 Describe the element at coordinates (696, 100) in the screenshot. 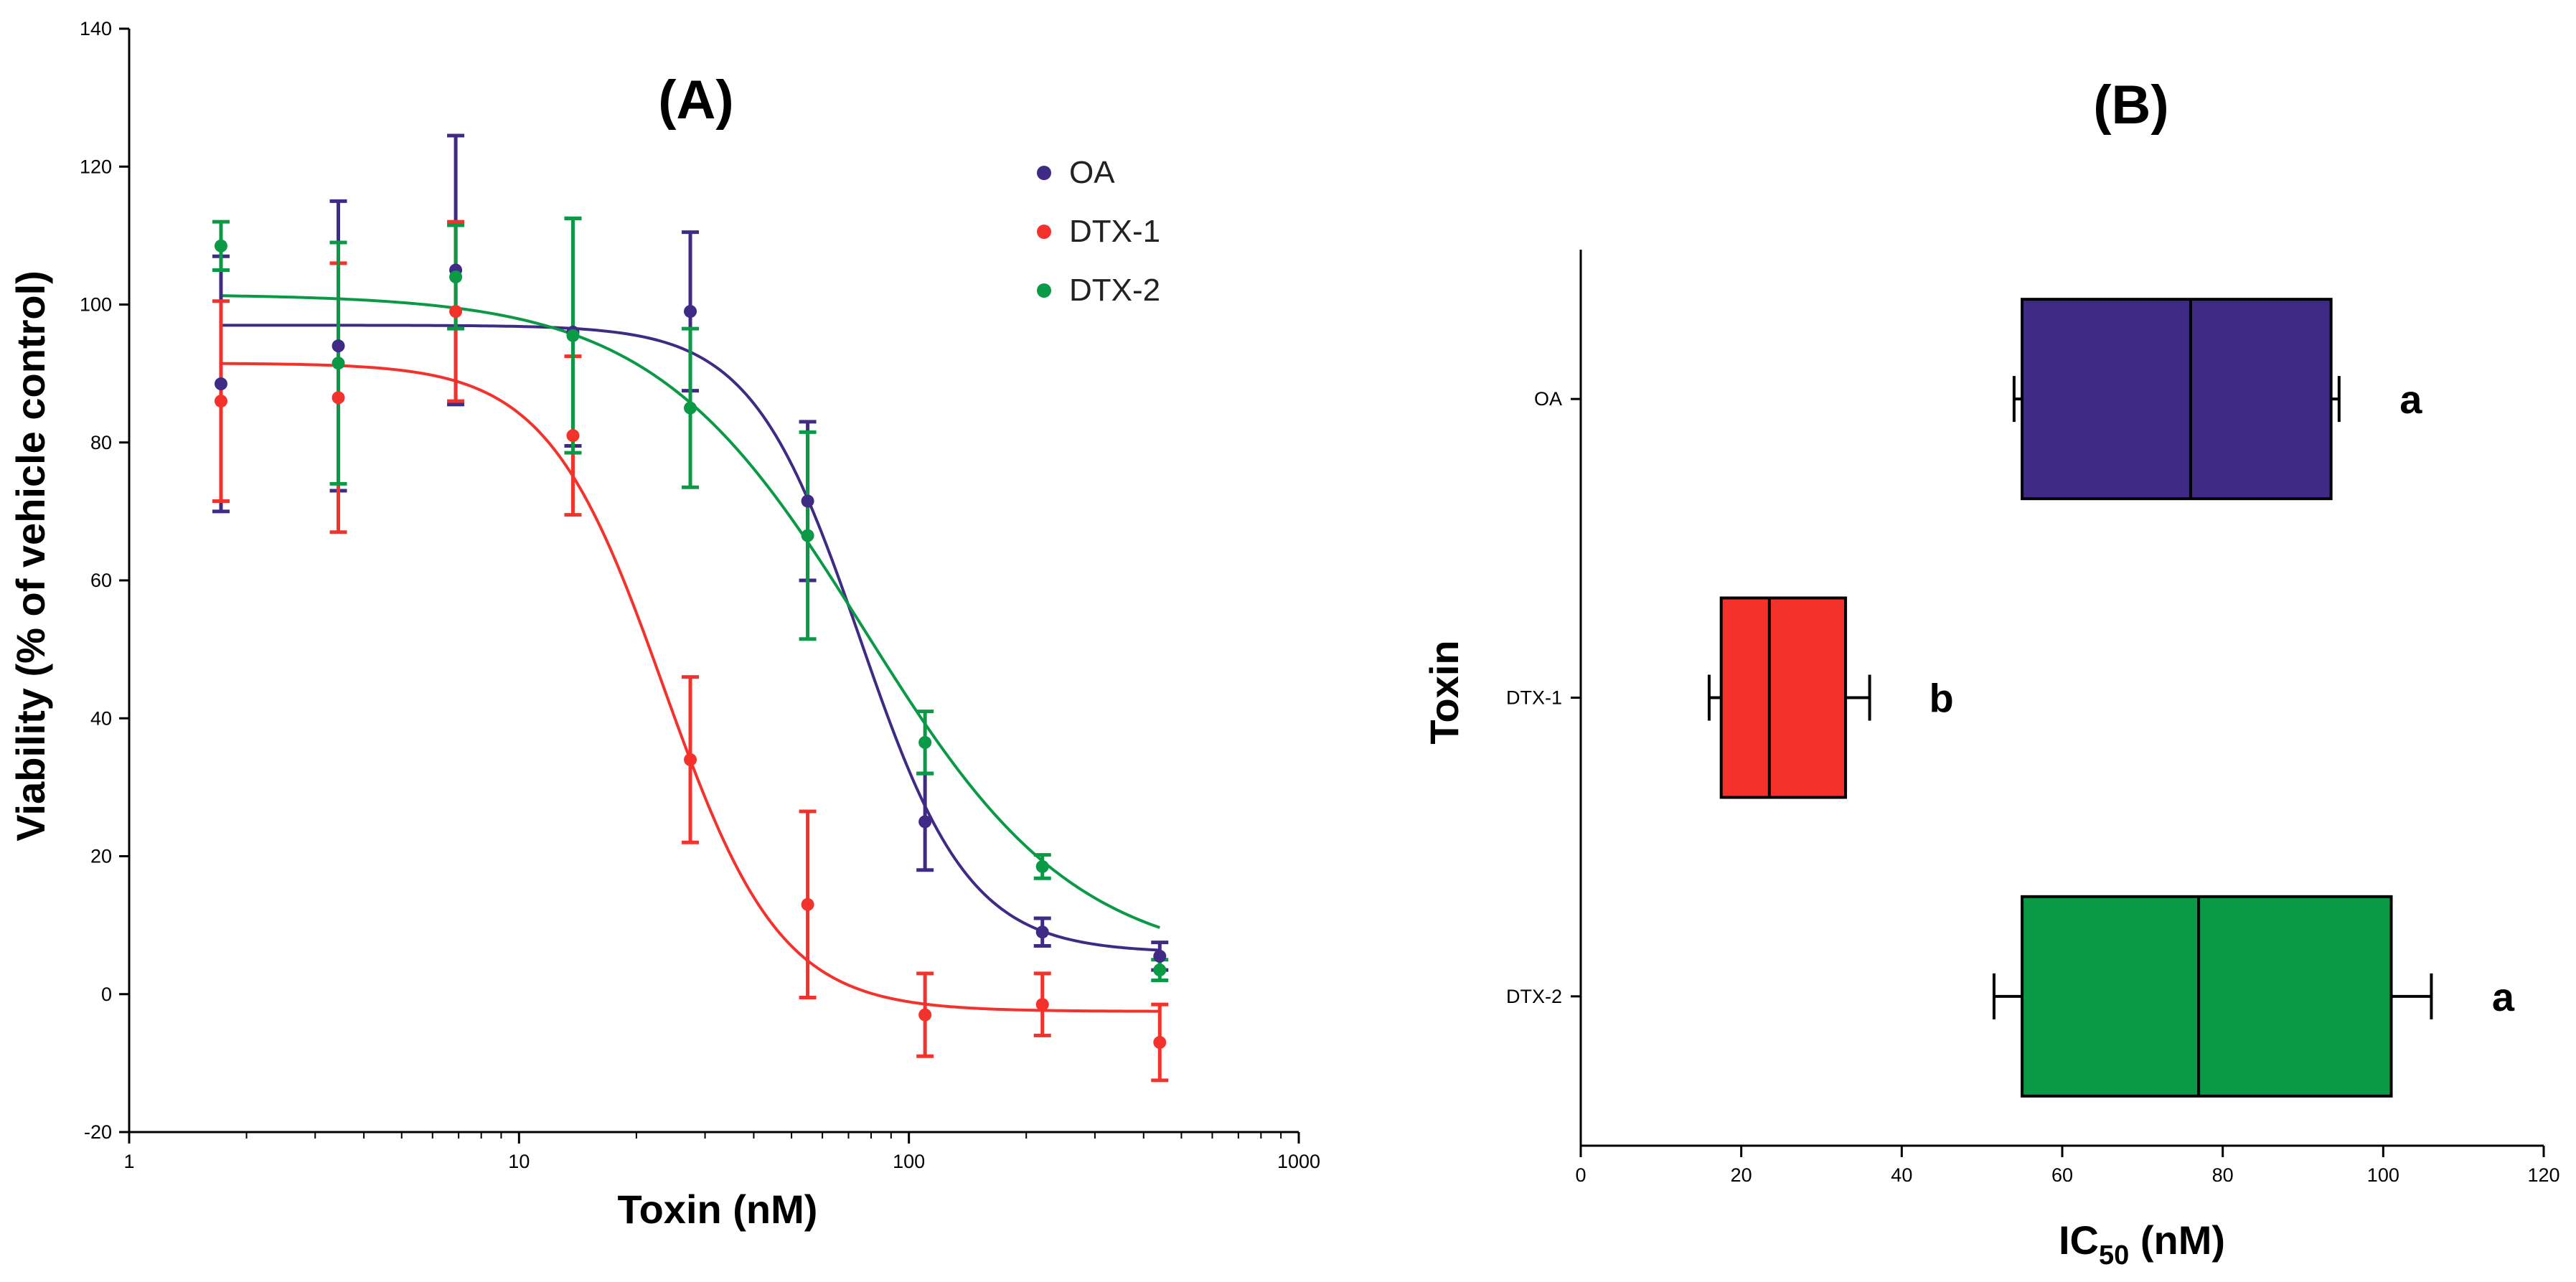

I see `panel-a-title: (A)` at that location.